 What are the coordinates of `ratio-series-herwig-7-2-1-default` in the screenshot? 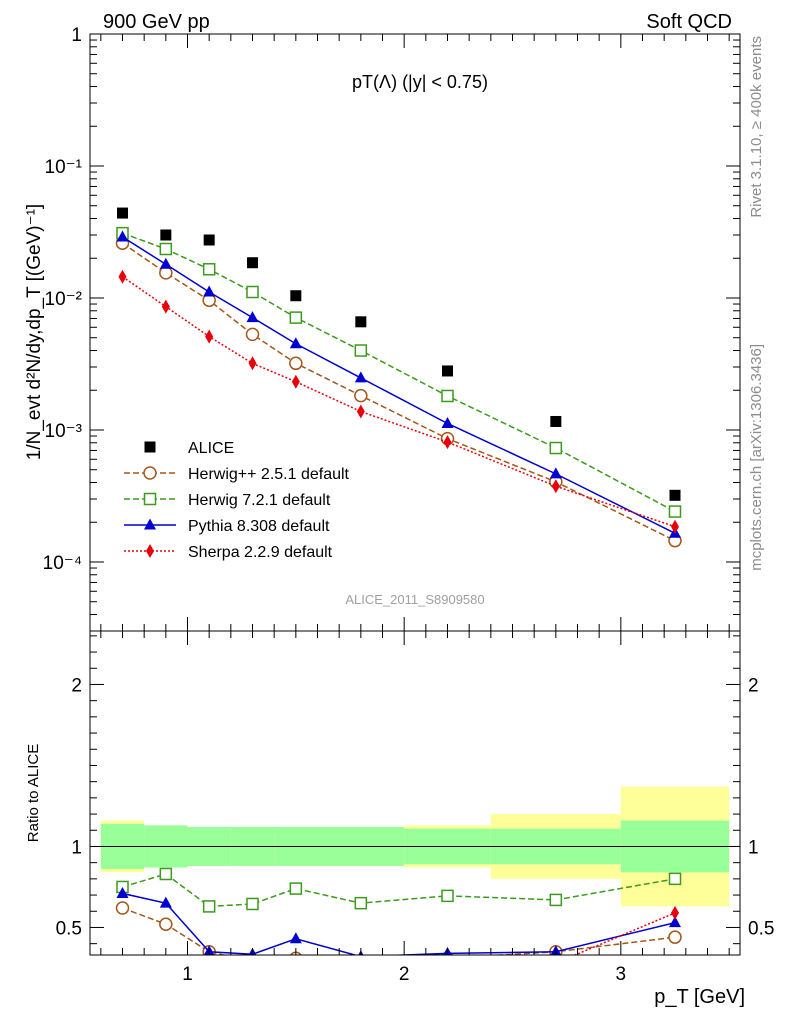 It's located at (399, 890).